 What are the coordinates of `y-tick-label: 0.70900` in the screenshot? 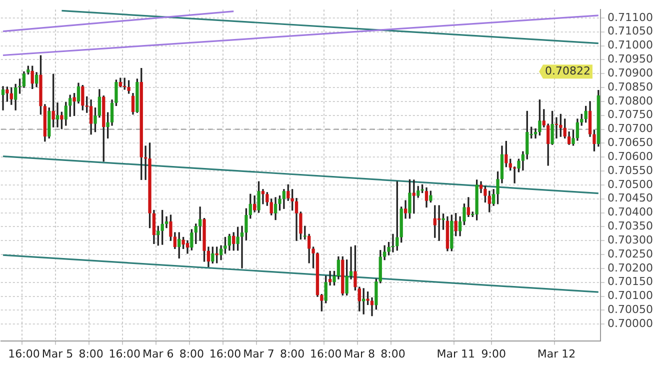 It's located at (631, 73).